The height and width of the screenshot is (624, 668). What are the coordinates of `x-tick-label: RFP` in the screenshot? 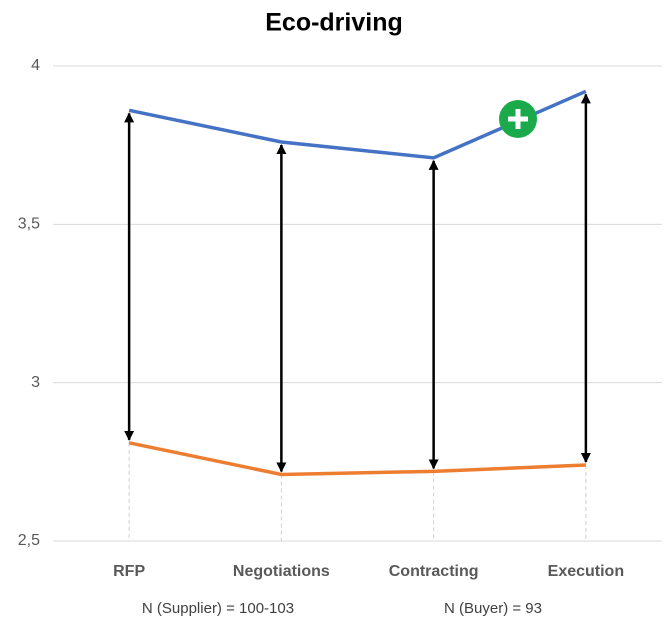 It's located at (129, 571).